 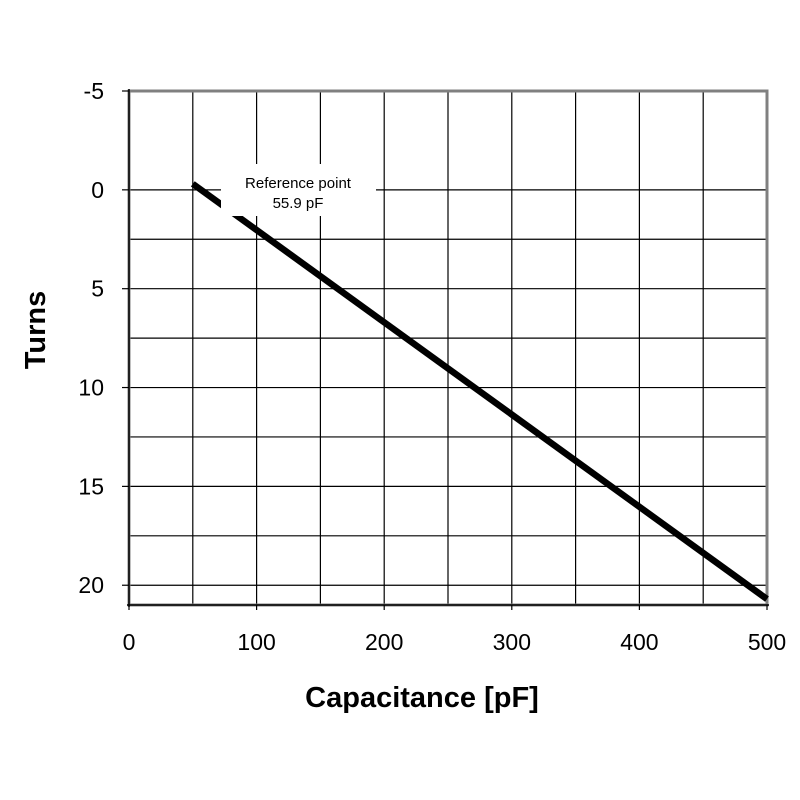 What do you see at coordinates (455, 642) in the screenshot?
I see `x-tick-labels: 0 100 200 300 400 500` at bounding box center [455, 642].